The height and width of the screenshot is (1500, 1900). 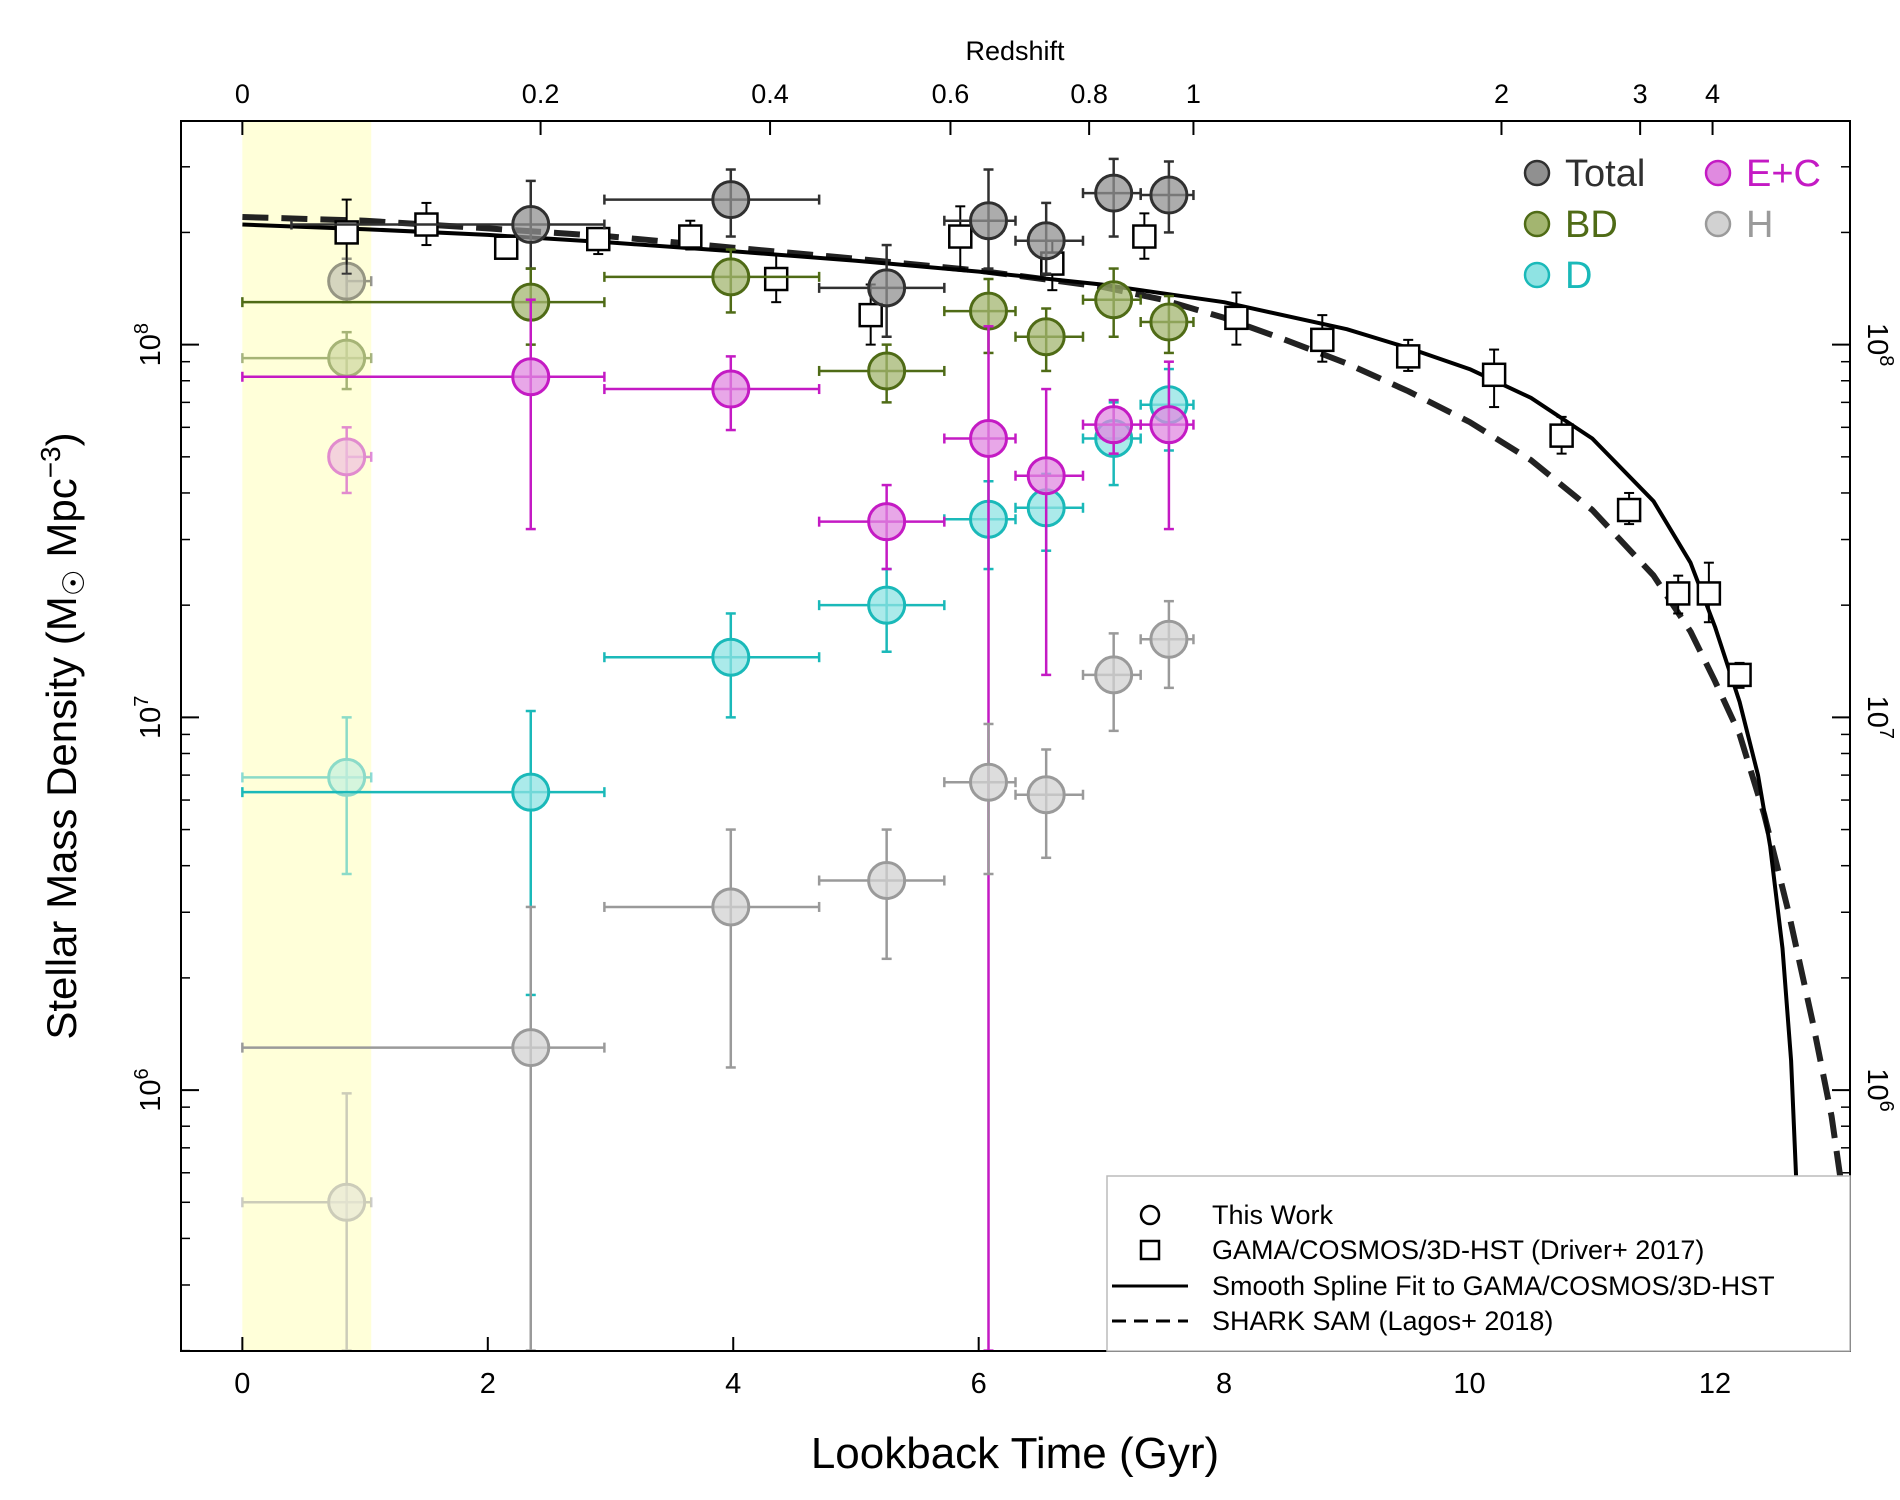 What do you see at coordinates (1557, 276) in the screenshot?
I see `legend-entry-d: D` at bounding box center [1557, 276].